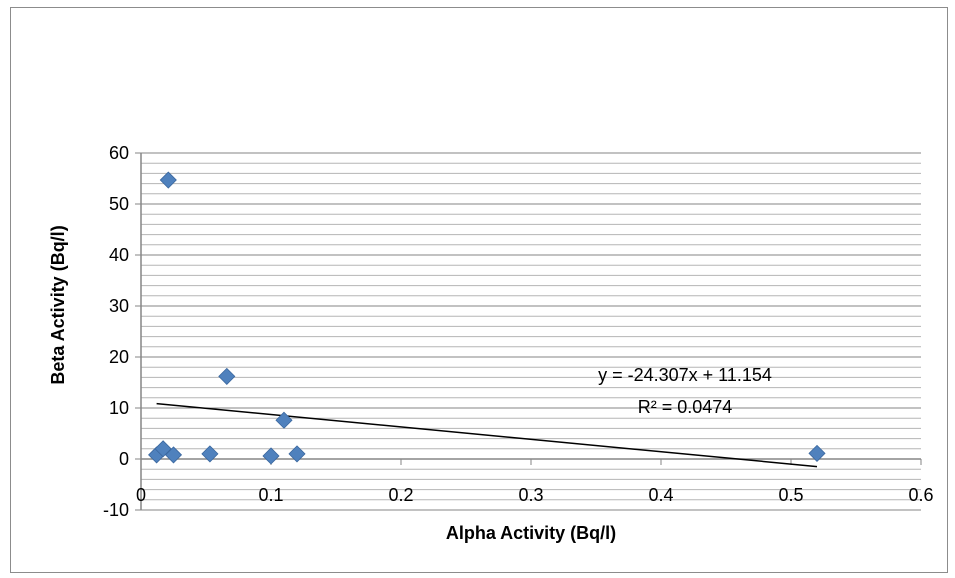 This screenshot has width=955, height=578. What do you see at coordinates (400, 495) in the screenshot?
I see `x-tick-label: 0.2` at bounding box center [400, 495].